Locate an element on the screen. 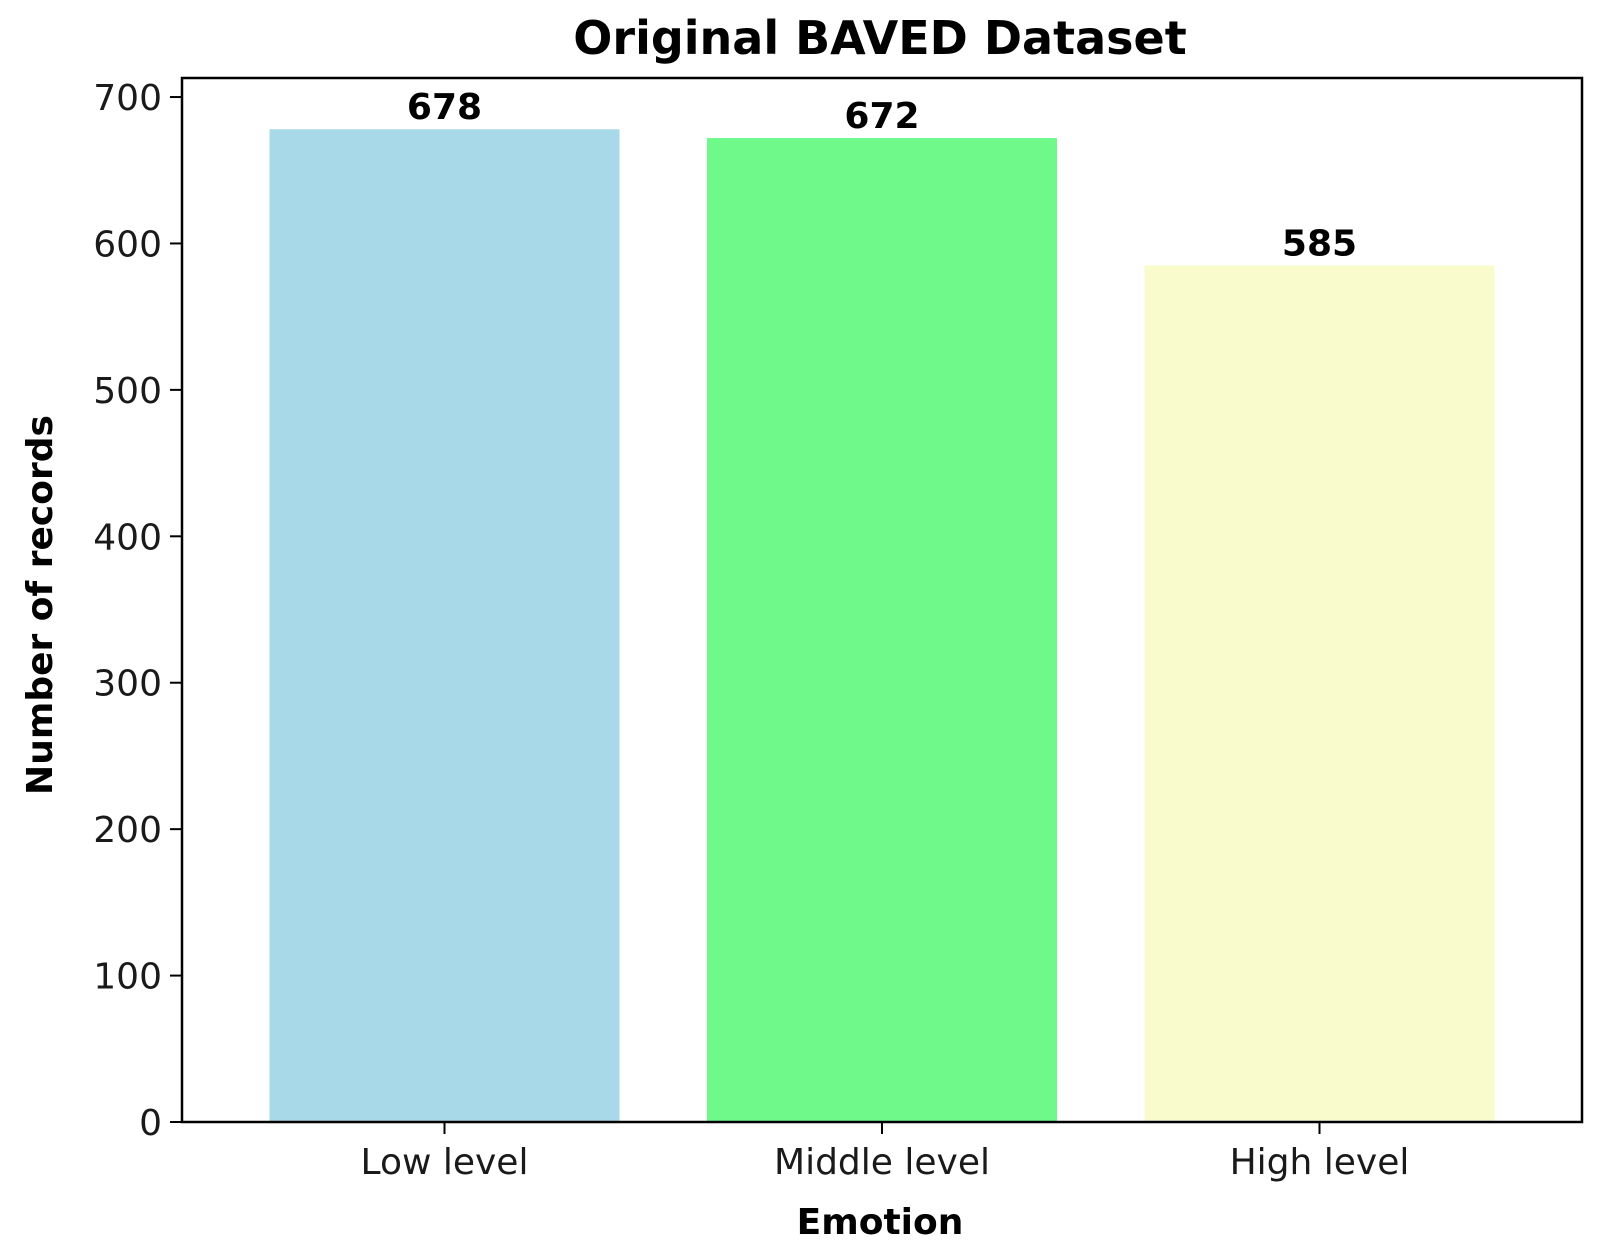 This screenshot has width=1600, height=1253. data-label: 678 is located at coordinates (444, 107).